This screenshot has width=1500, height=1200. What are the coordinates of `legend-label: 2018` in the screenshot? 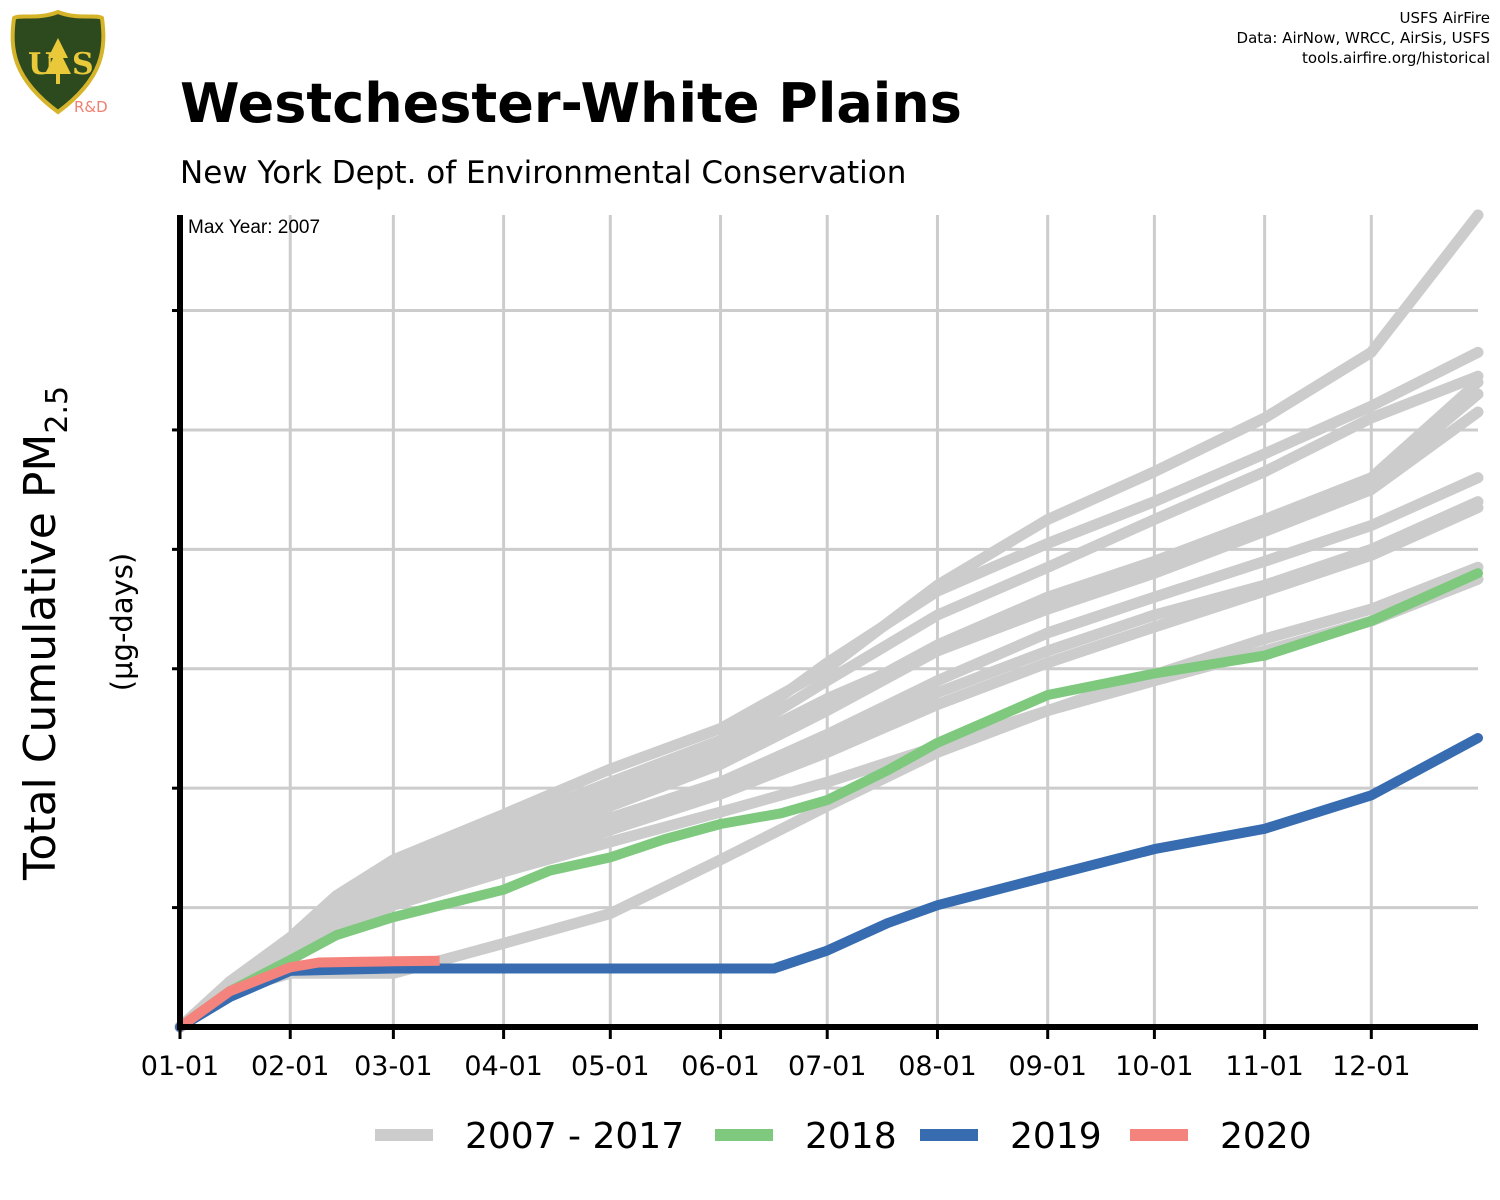 It's located at (851, 1136).